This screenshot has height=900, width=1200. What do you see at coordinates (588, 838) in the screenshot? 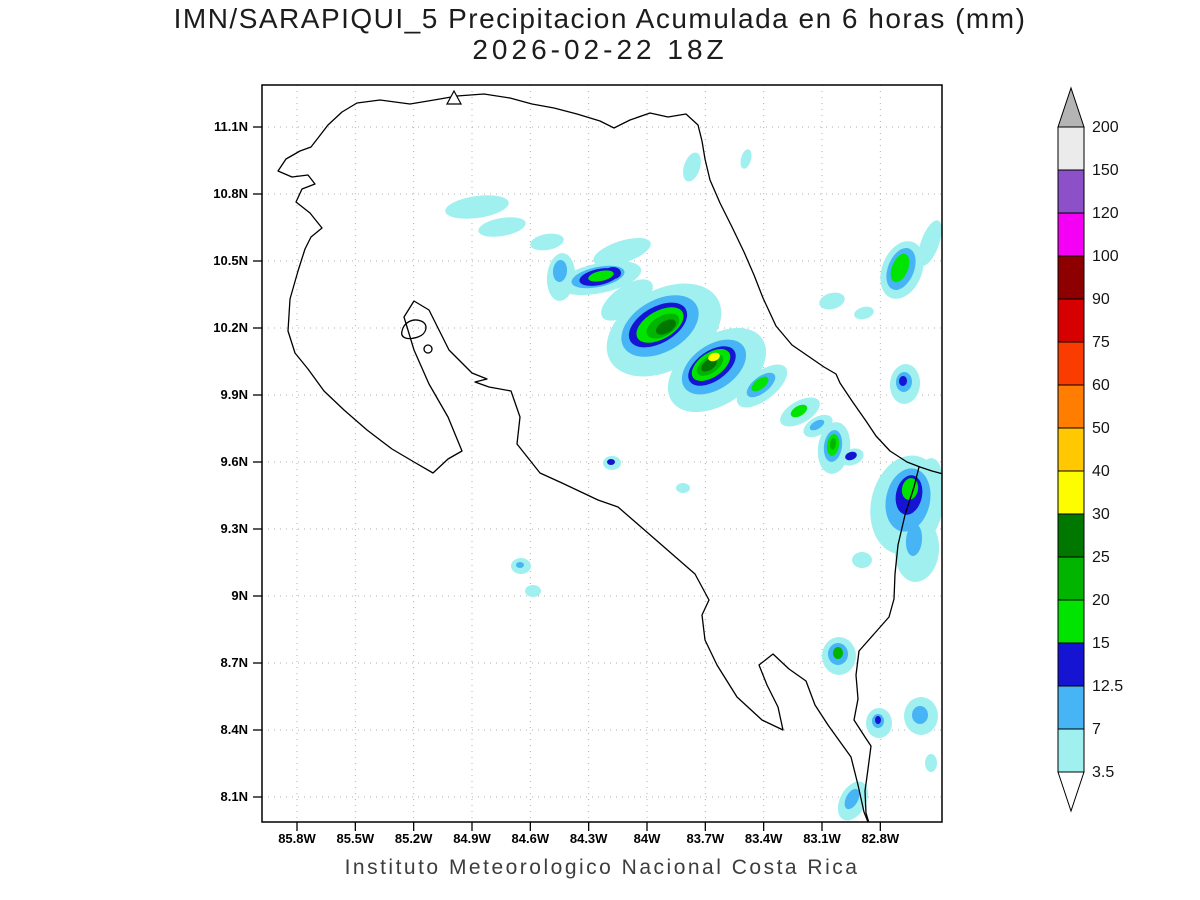
I see `x-tick-label: 84.3W` at bounding box center [588, 838].